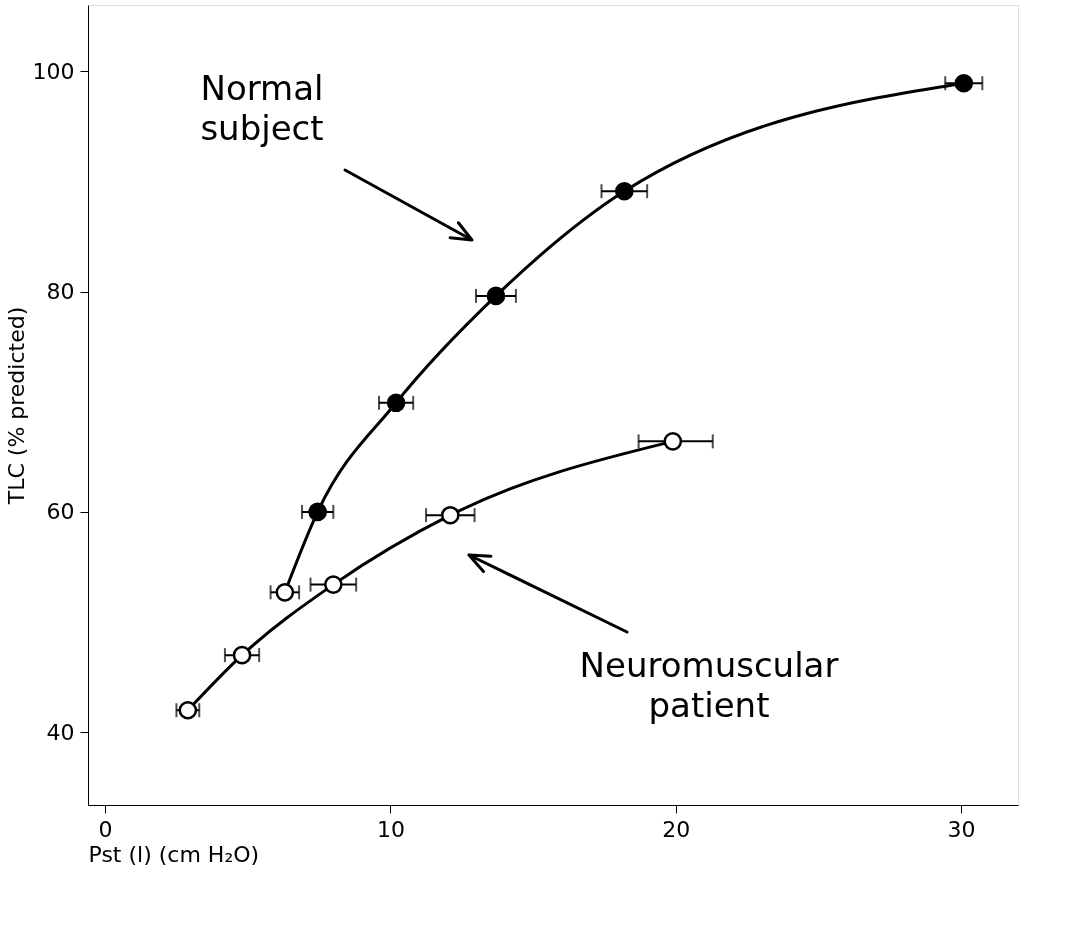 This screenshot has height=940, width=1075. I want to click on y-tick-label: 60, so click(60, 512).